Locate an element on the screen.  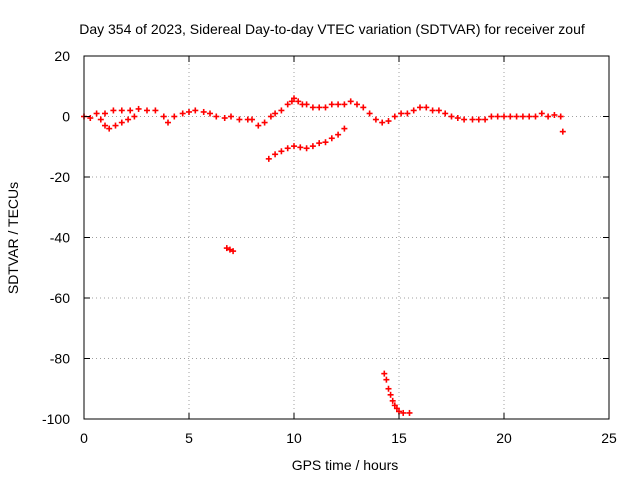
x-tick-label: 15 is located at coordinates (399, 438).